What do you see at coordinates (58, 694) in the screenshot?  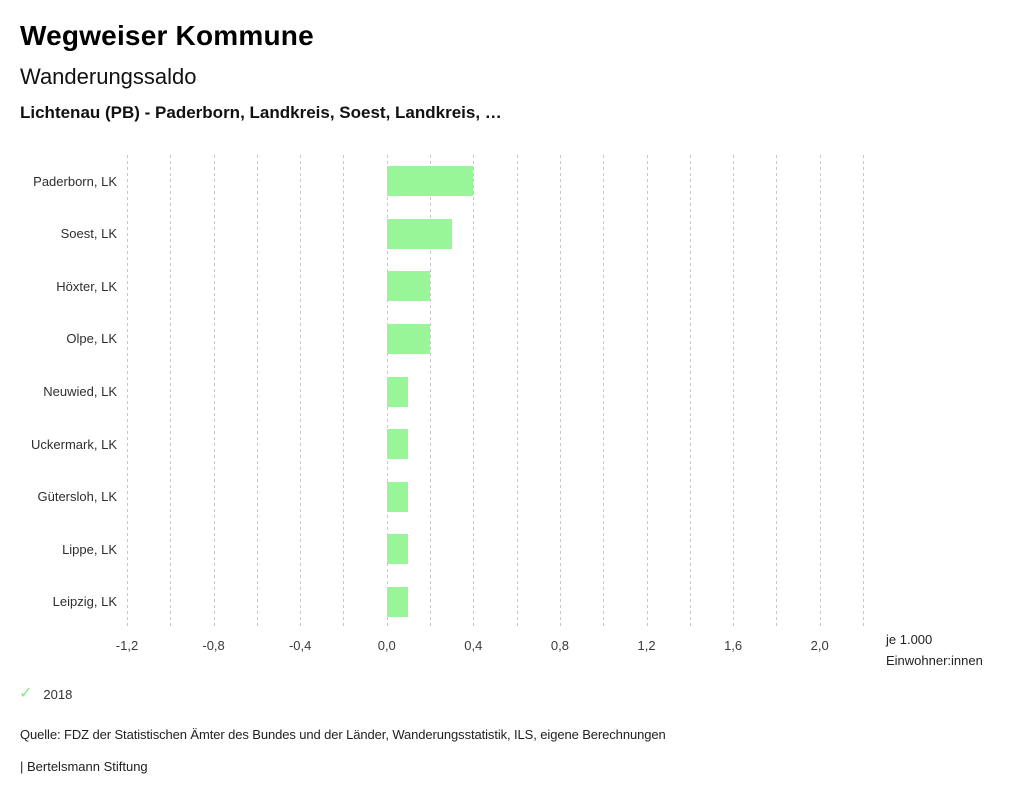 I see `legend-label: 2018` at bounding box center [58, 694].